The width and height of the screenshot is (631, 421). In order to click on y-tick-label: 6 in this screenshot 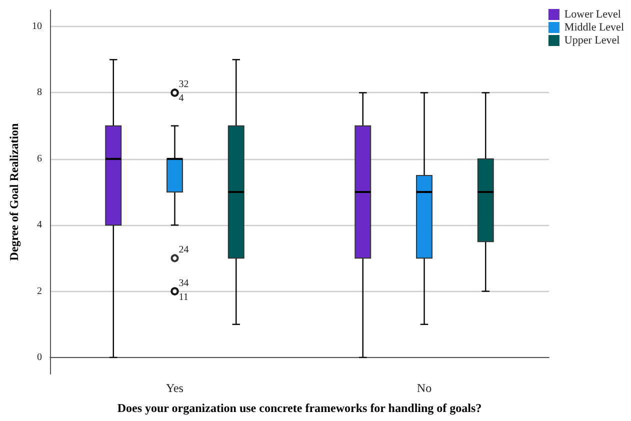, I will do `click(39, 158)`.